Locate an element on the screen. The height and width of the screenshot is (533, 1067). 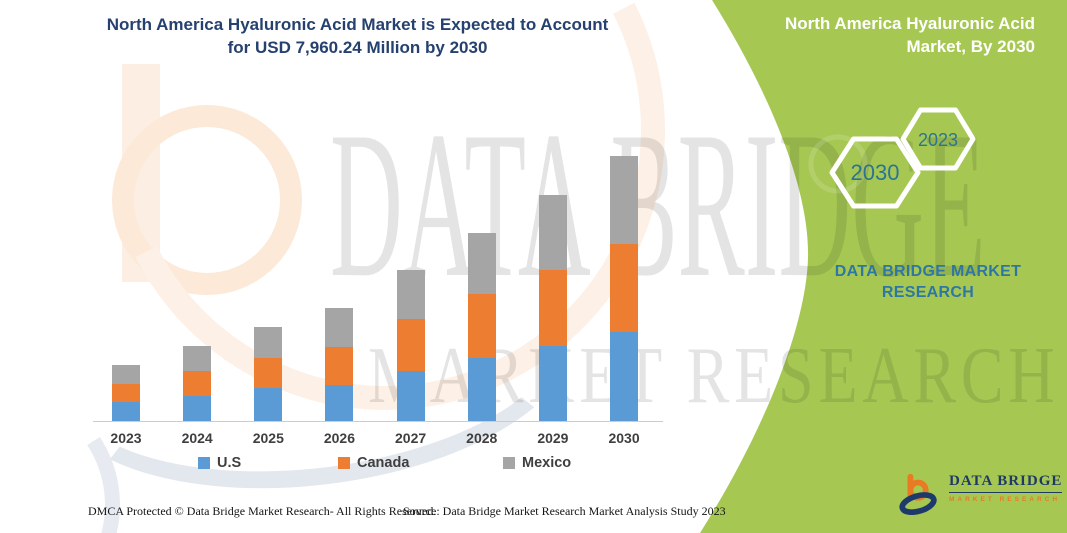
bar-segment-mexico-2023 is located at coordinates (126, 375).